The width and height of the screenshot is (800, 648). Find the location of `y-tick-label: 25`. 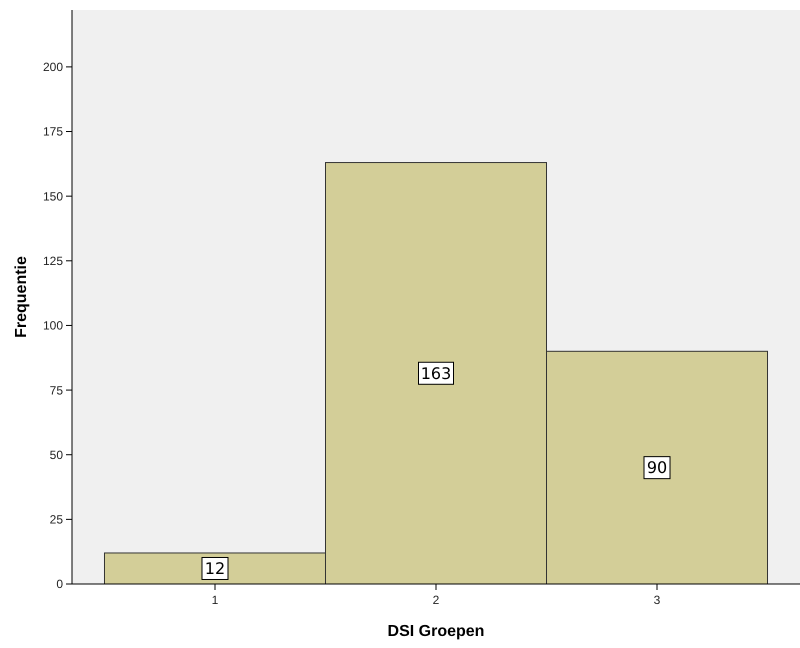

y-tick-label: 25 is located at coordinates (57, 519).